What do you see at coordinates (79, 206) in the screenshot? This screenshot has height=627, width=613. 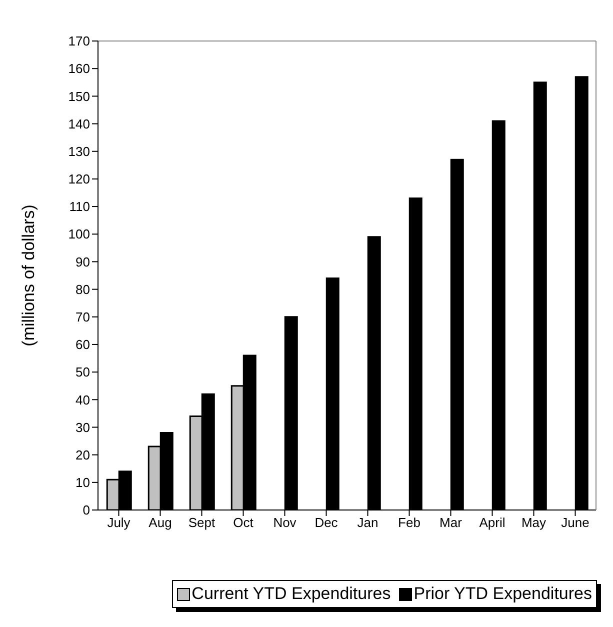 I see `y-tick-label: 110` at bounding box center [79, 206].